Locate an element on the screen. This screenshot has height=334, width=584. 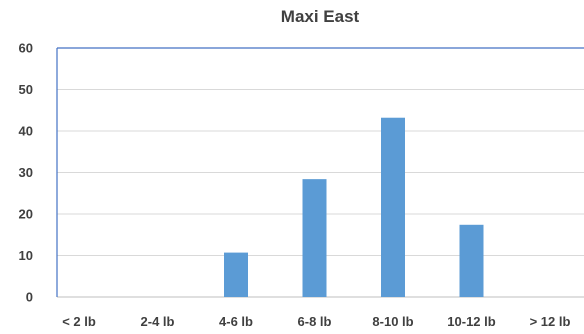
y-tick-label: 60 is located at coordinates (26, 48).